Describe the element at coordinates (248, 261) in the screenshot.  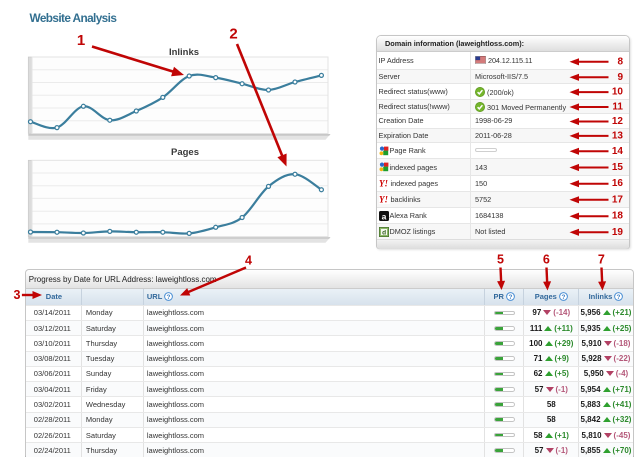
I see `svg-text: 4` at that location.